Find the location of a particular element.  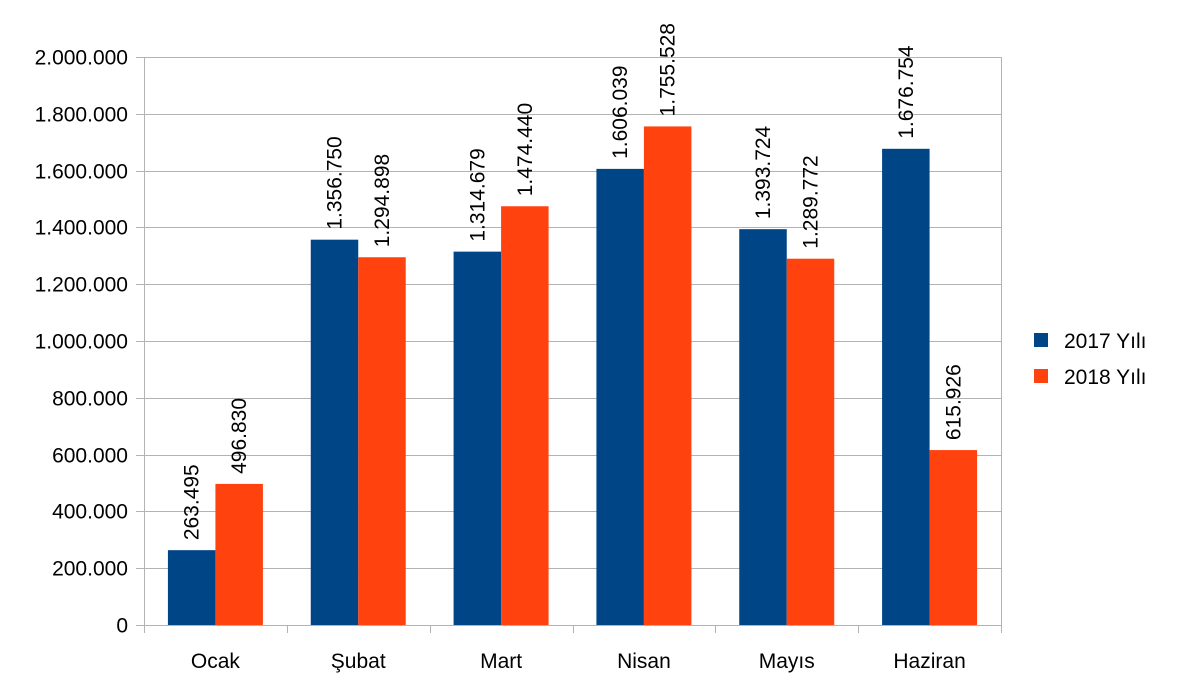

y-tick-label: 200.000 is located at coordinates (90, 569).